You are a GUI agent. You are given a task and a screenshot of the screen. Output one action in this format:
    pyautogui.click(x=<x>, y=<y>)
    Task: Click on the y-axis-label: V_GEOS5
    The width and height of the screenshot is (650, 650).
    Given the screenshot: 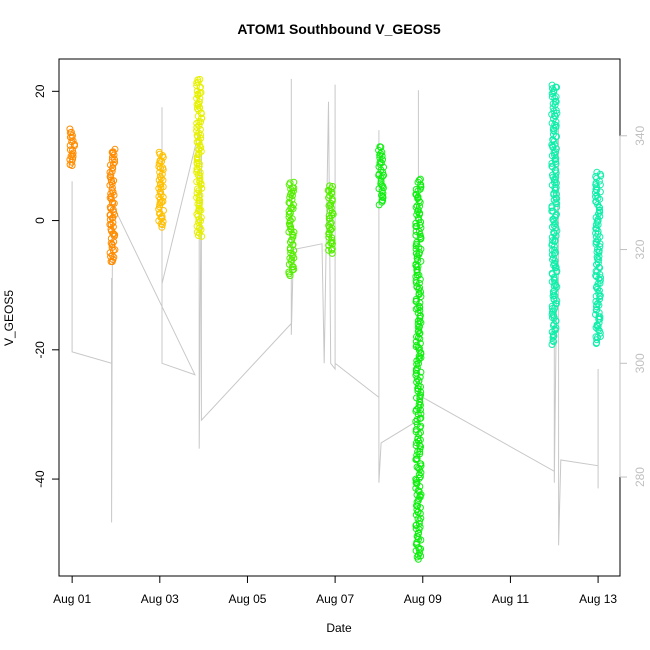 What is the action you would take?
    pyautogui.click(x=9, y=318)
    